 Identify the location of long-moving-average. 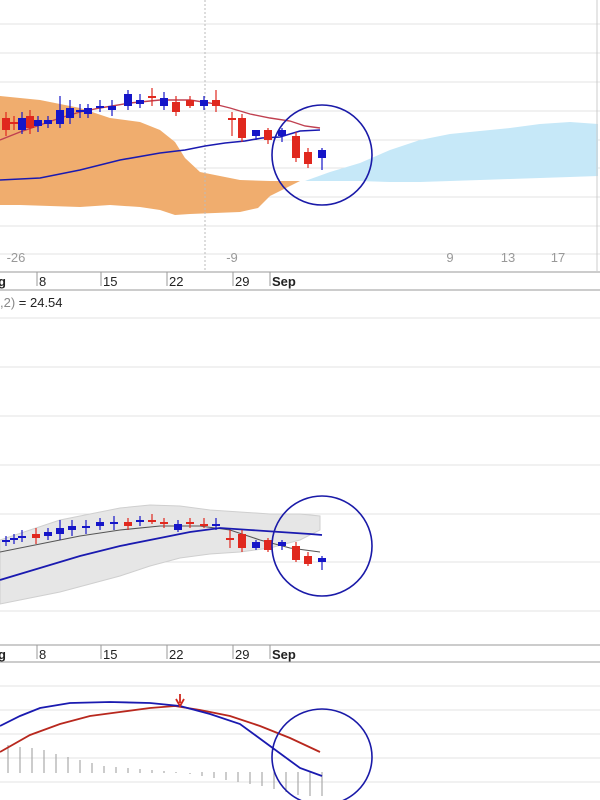
(161, 554).